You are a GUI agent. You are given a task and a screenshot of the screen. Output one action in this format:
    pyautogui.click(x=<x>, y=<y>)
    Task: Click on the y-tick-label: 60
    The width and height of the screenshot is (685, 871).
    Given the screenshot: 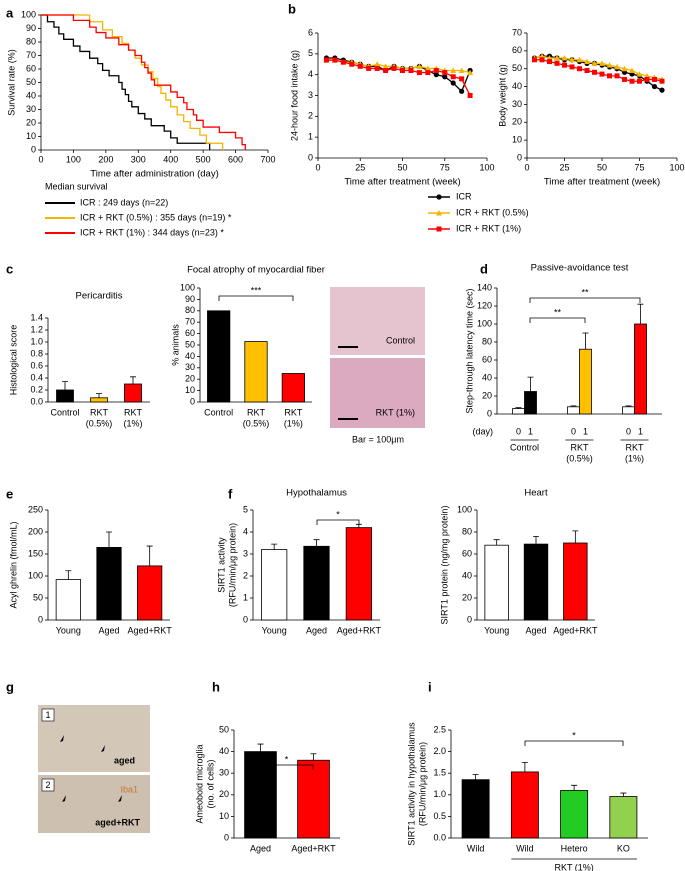 What is the action you would take?
    pyautogui.click(x=487, y=359)
    